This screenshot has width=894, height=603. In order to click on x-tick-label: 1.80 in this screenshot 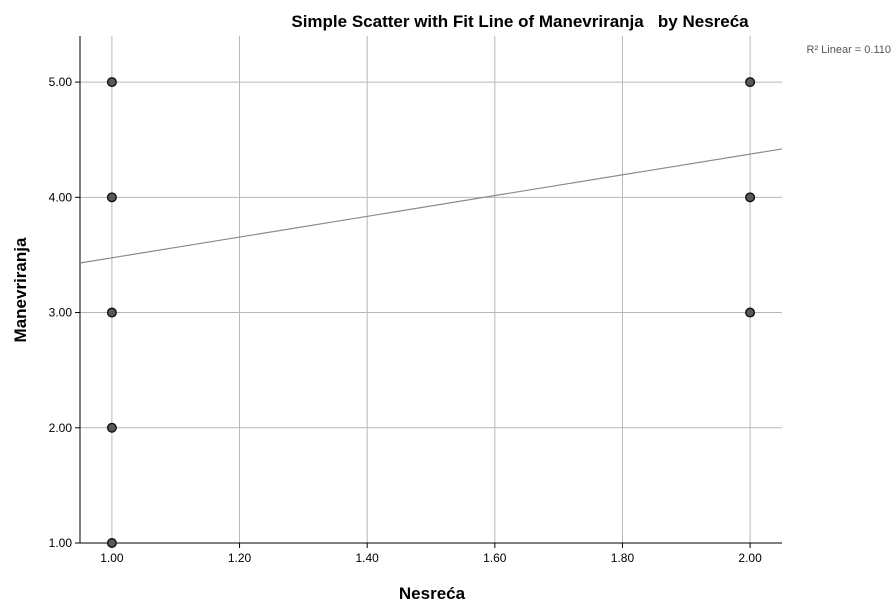, I will do `click(623, 558)`.